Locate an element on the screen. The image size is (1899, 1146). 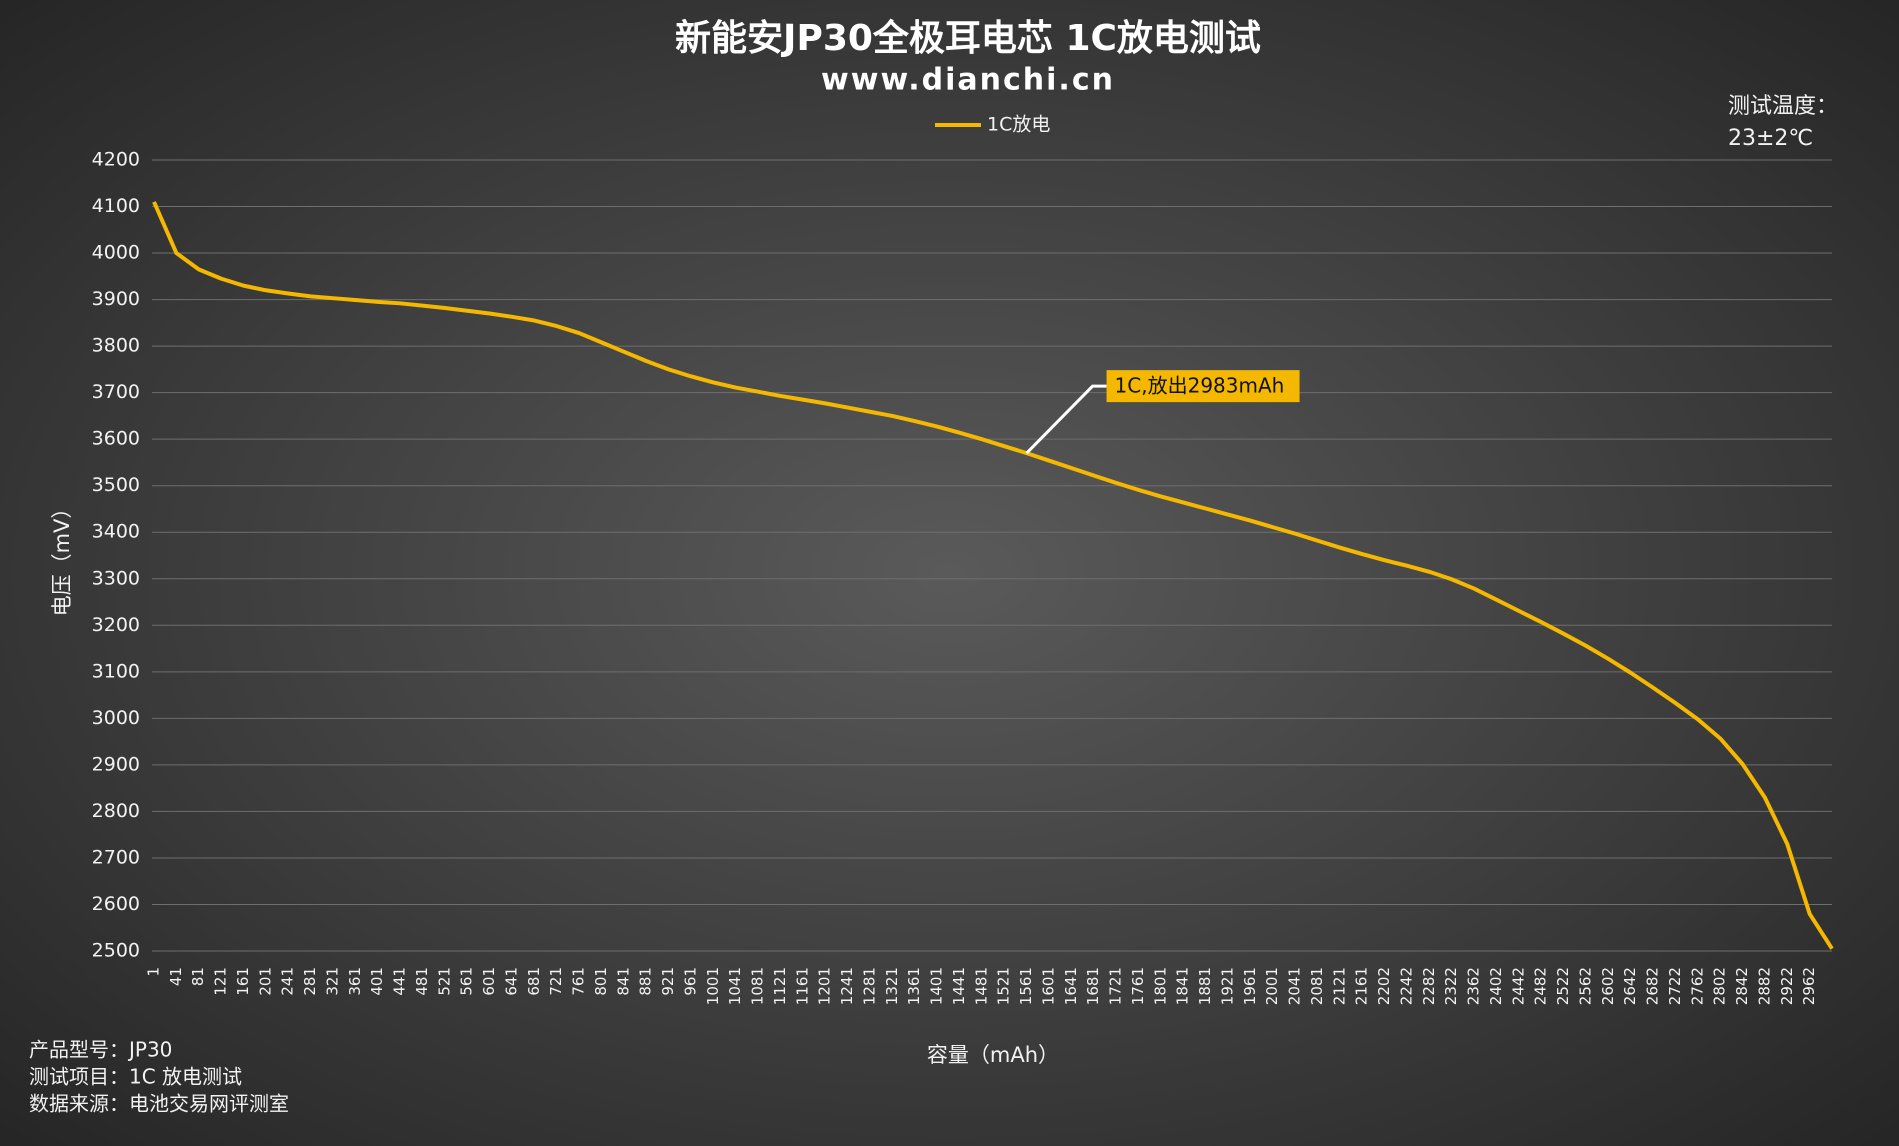
y-axis-title: 电压（mV） is located at coordinates (62, 557).